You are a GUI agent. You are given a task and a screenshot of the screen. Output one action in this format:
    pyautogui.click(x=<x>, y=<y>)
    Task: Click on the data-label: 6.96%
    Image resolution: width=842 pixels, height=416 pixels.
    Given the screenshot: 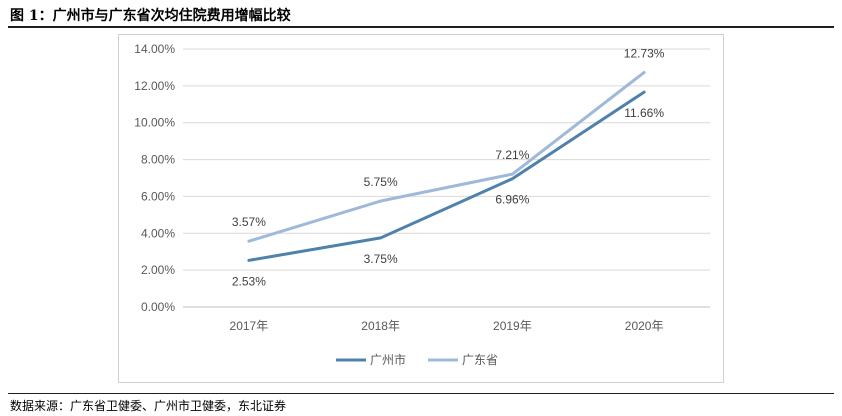 What is the action you would take?
    pyautogui.click(x=512, y=200)
    